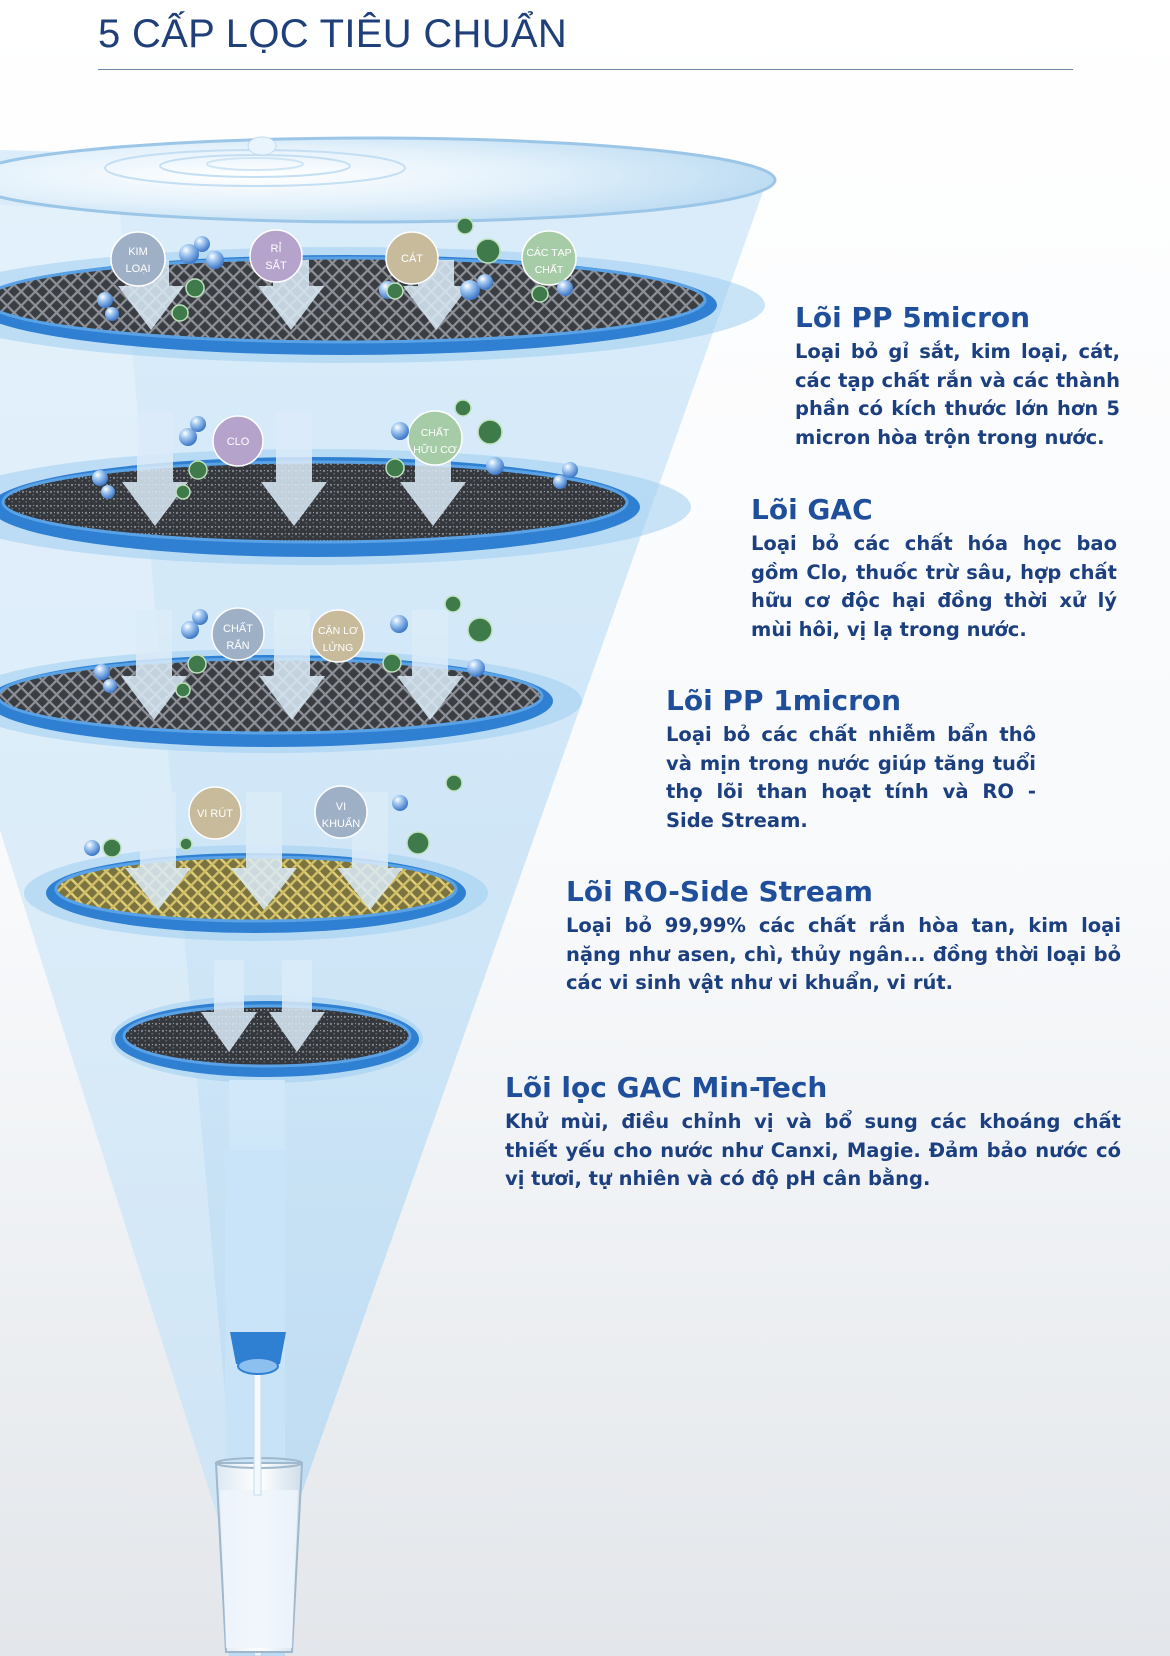 The width and height of the screenshot is (1170, 1656). I want to click on cac-tap-chat-circle, so click(549, 258).